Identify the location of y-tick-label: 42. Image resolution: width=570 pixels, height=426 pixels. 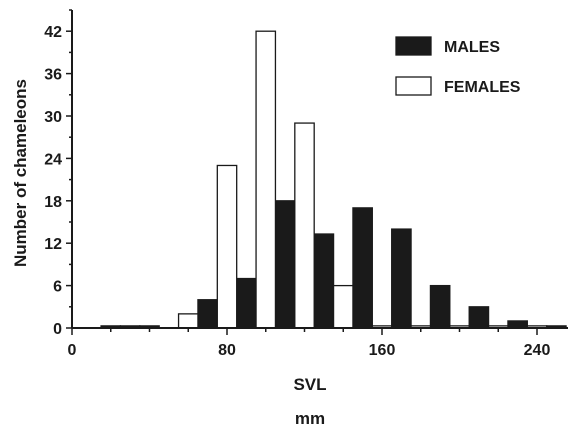
(53, 32).